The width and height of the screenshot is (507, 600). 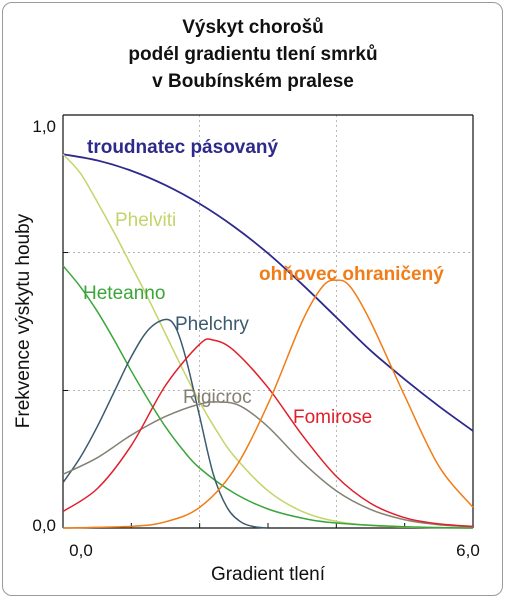 What do you see at coordinates (217, 397) in the screenshot?
I see `series-label-rigicroc: Rigicroc` at bounding box center [217, 397].